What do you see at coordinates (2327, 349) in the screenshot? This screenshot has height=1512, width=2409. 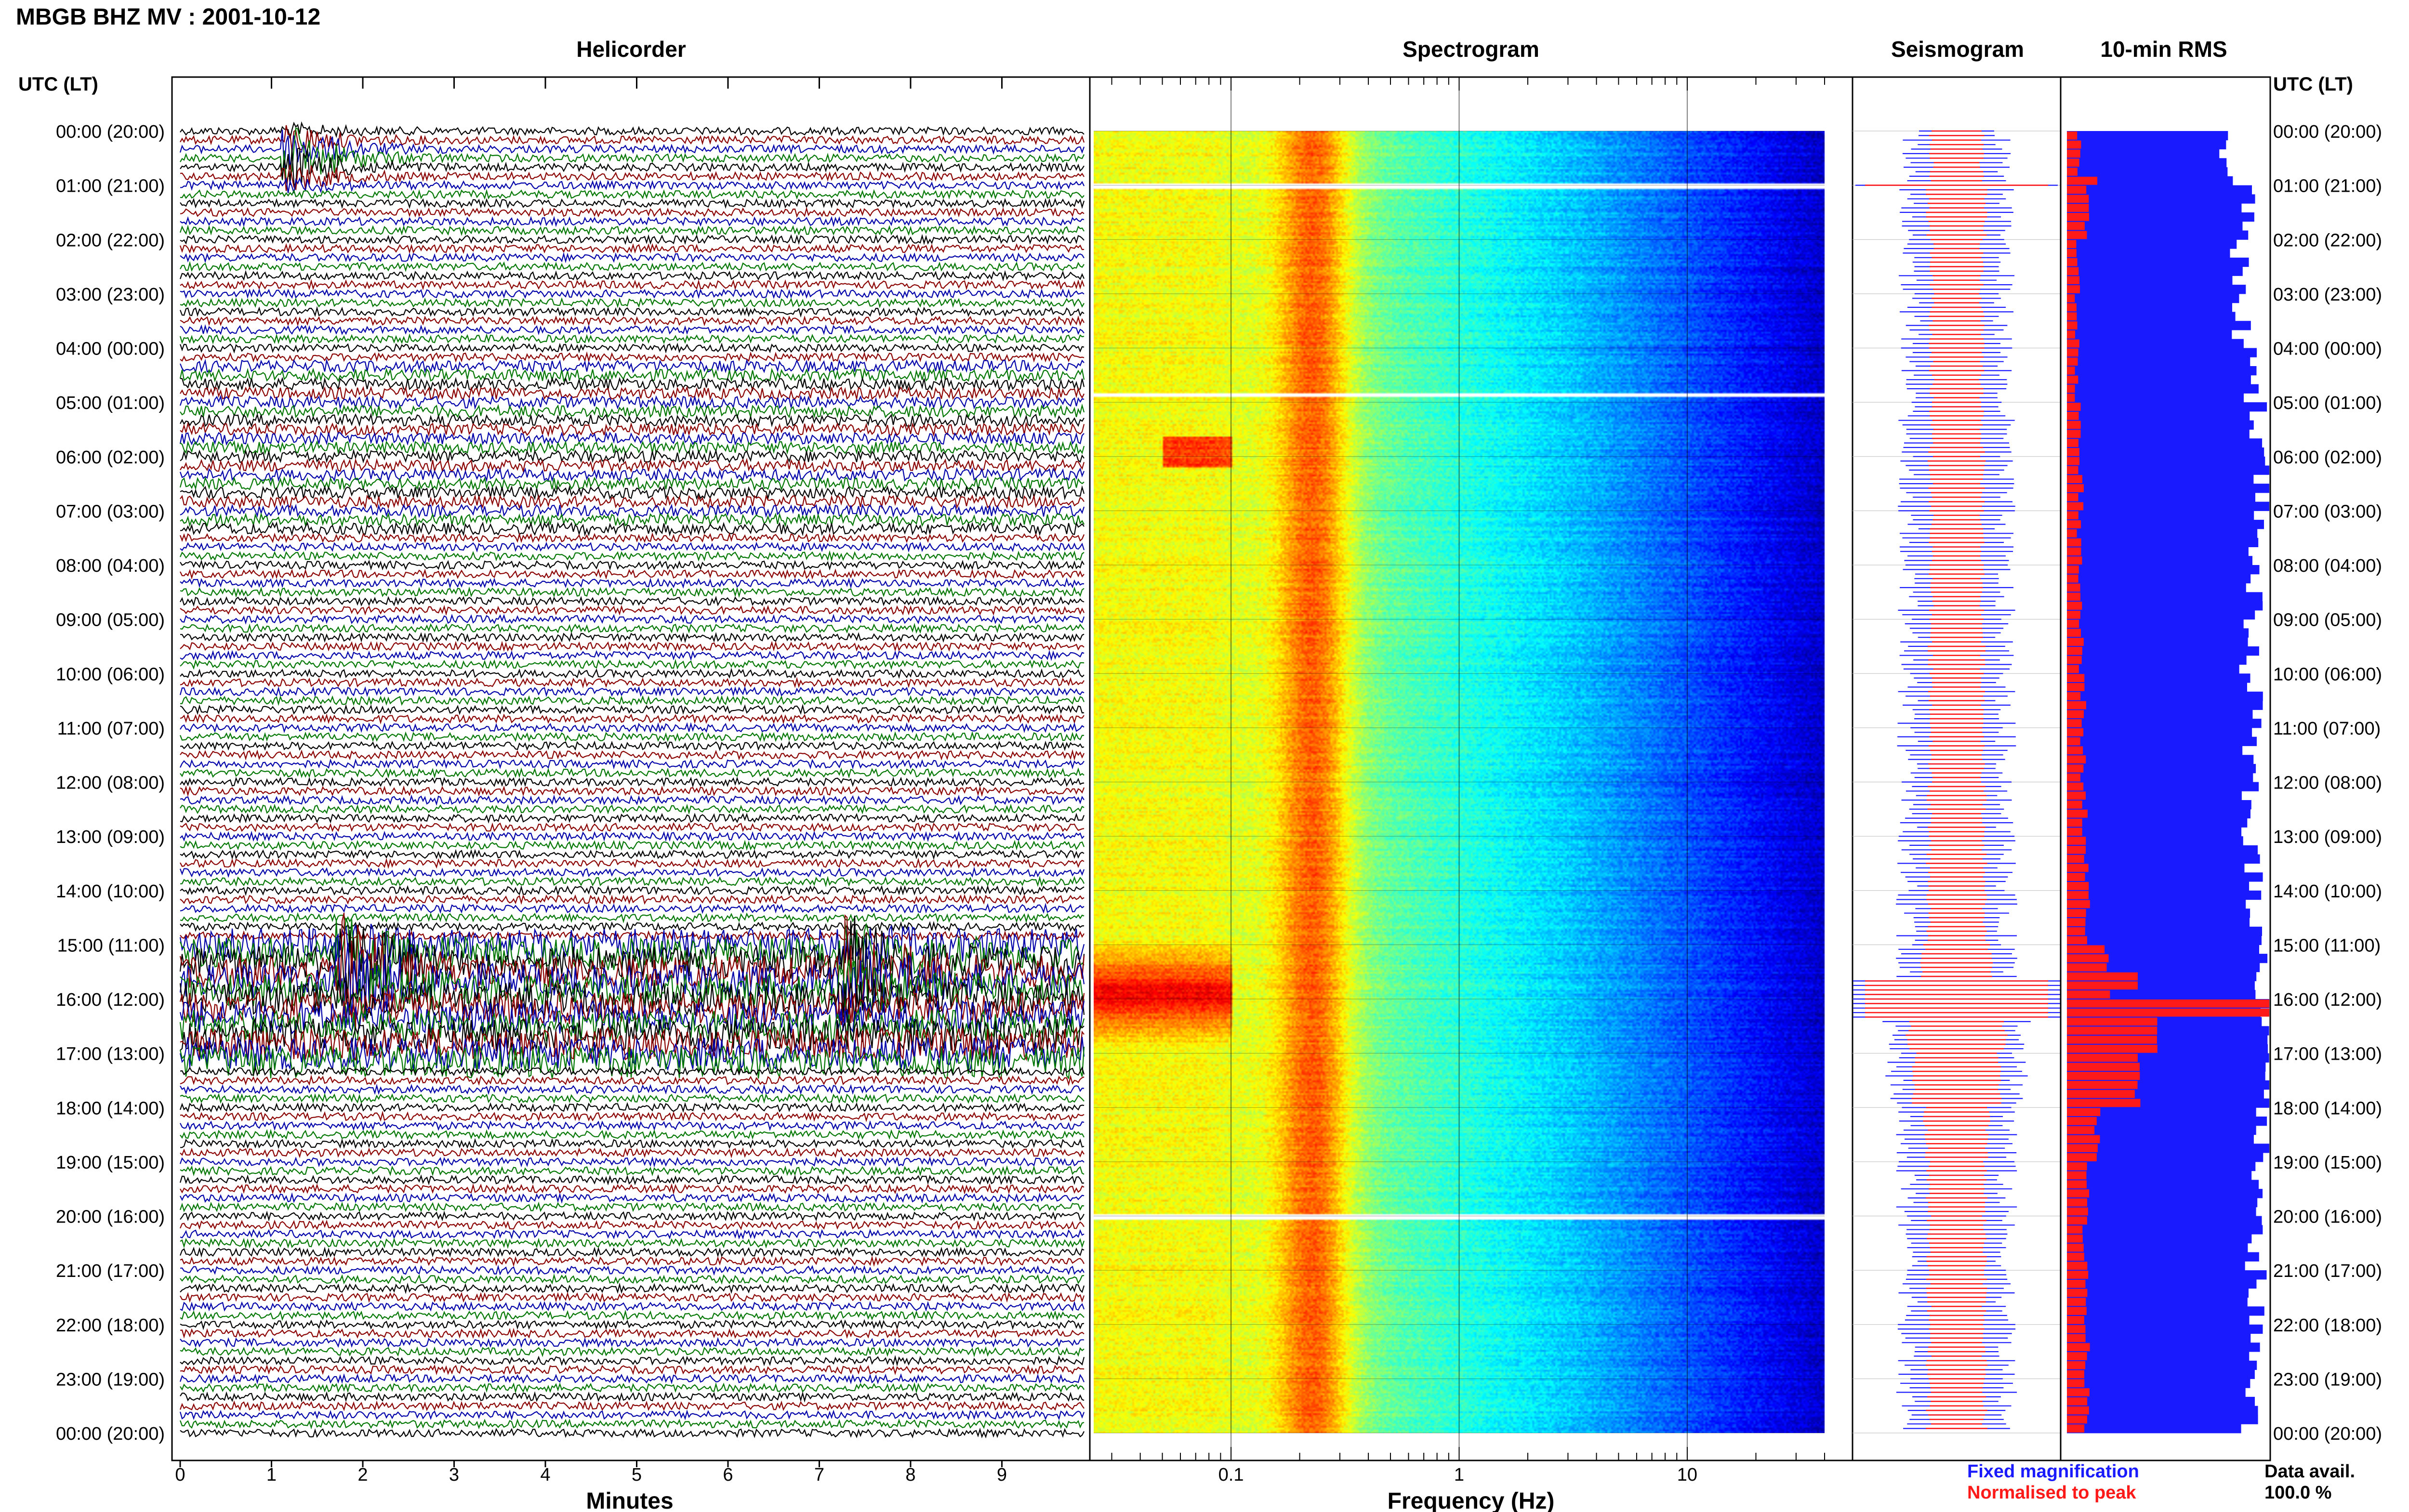 I see `hour-label-right: 04:00 (00:00)` at bounding box center [2327, 349].